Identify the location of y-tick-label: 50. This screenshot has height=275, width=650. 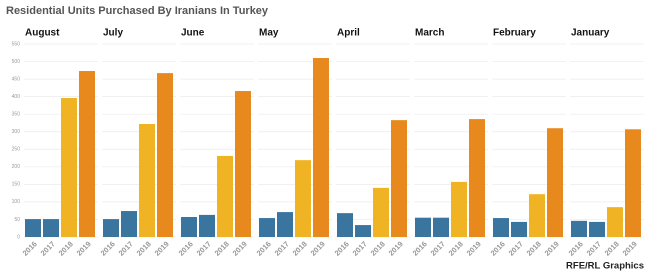
(17, 220).